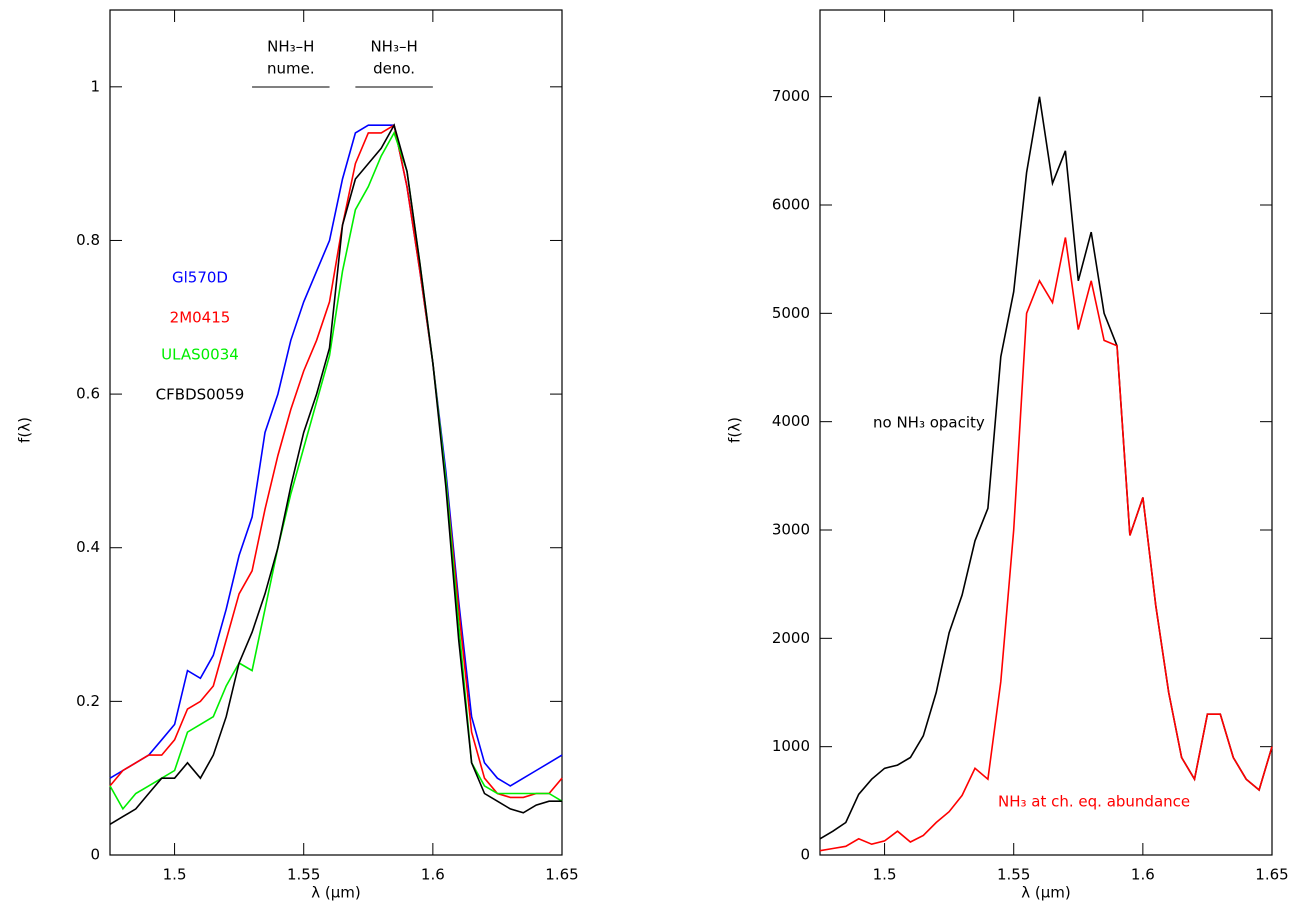 The height and width of the screenshot is (905, 1300). I want to click on legend-entry: NH₃ at ch. eq. abundance, so click(1094, 802).